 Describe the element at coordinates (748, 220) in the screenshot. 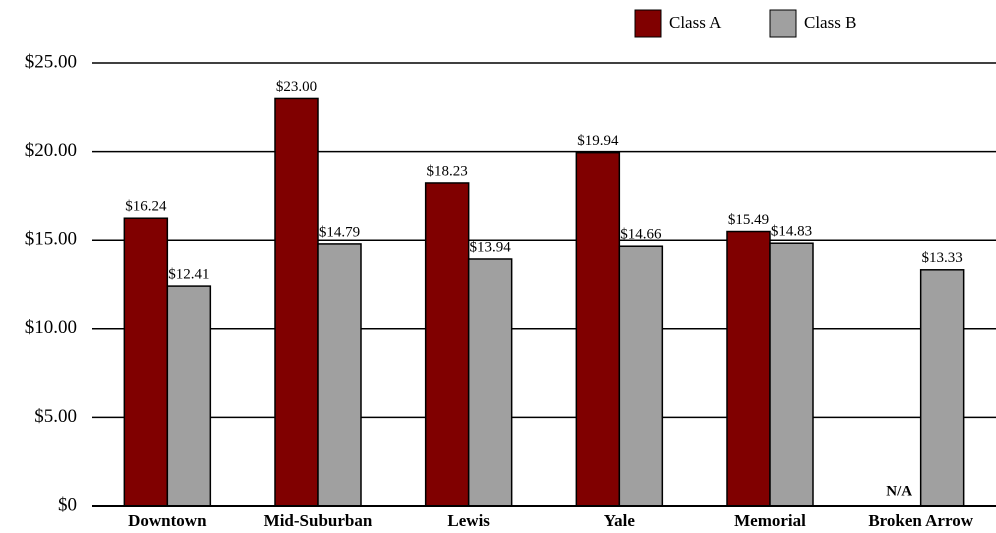

I see `value-label: $15.49` at that location.